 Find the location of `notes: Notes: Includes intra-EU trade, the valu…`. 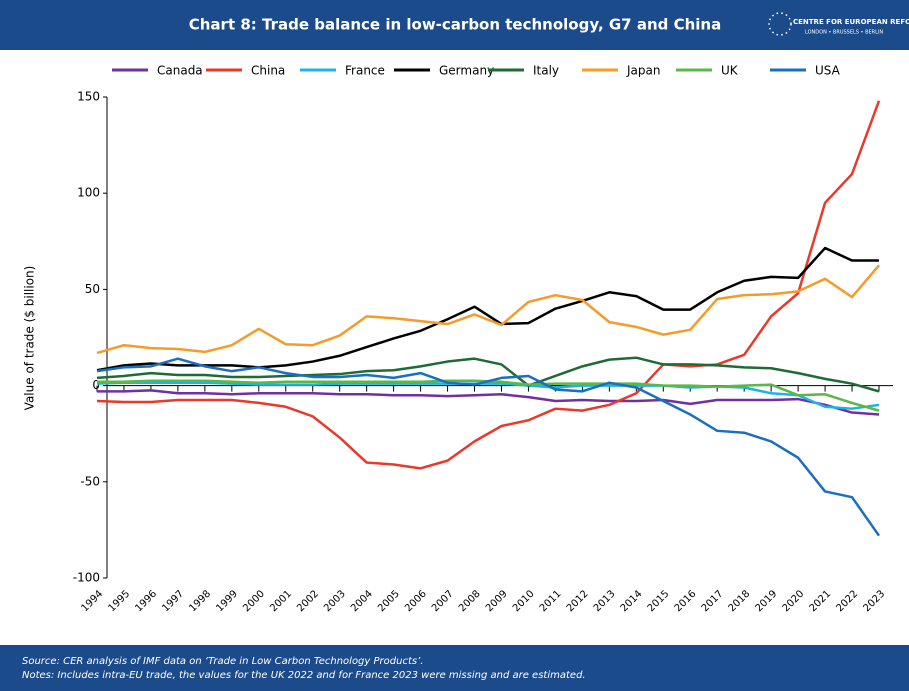

notes: Notes: Includes intra-EU trade, the valu… is located at coordinates (304, 675).